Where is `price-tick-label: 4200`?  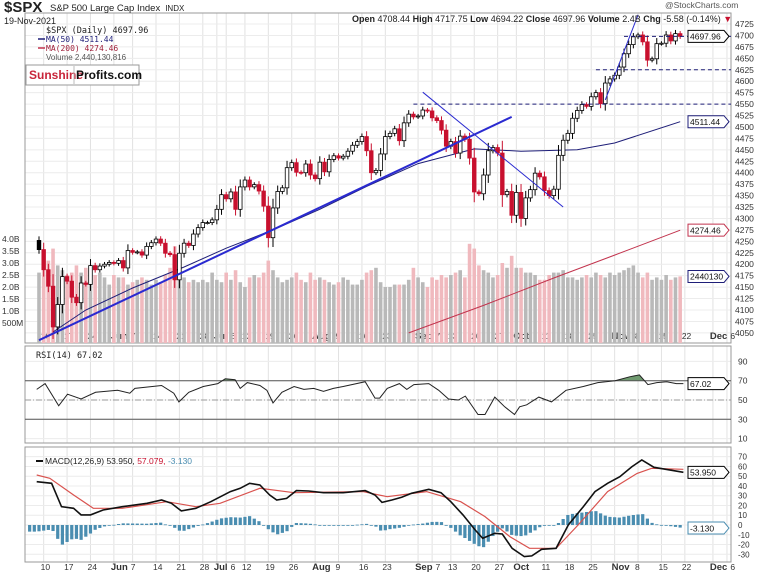
price-tick-label: 4200 is located at coordinates (744, 264).